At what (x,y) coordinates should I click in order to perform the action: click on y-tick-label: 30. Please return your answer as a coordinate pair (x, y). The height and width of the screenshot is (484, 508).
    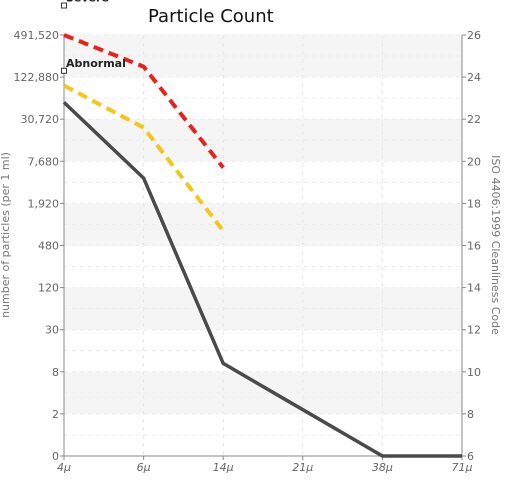
    Looking at the image, I should click on (52, 330).